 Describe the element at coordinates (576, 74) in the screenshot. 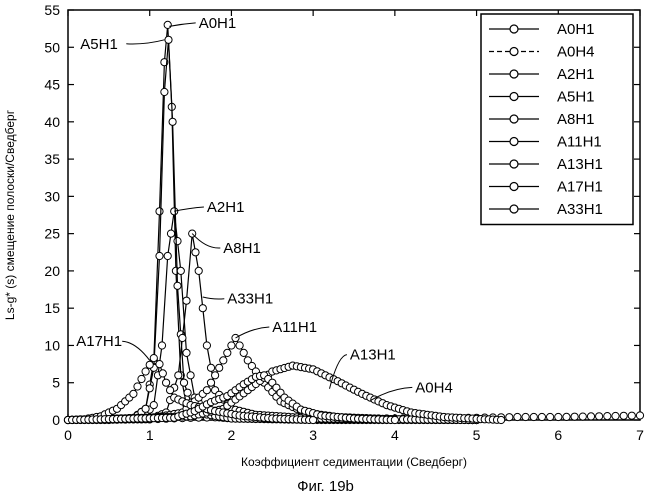

I see `legend-label: A2H1` at that location.